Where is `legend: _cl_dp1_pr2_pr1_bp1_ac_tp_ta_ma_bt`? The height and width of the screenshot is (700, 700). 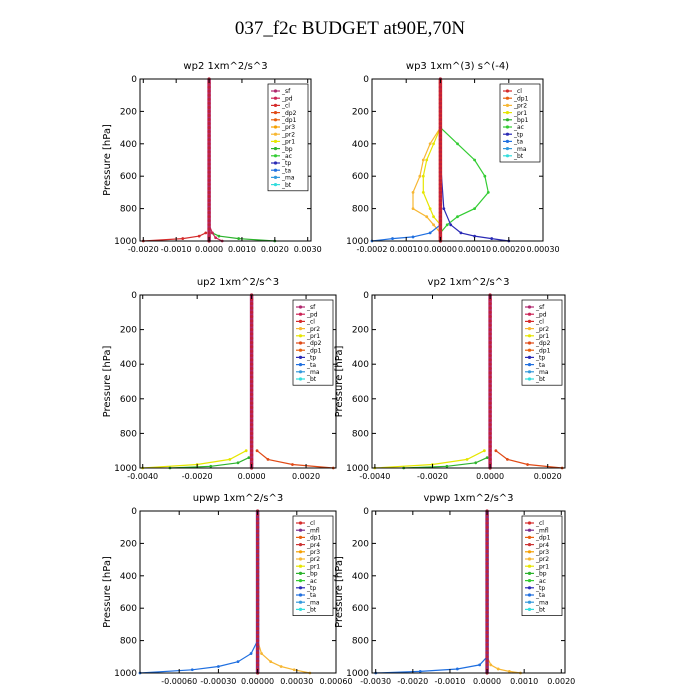 legend: _cl_dp1_pr2_pr1_bp1_ac_tp_ta_ma_bt is located at coordinates (520, 123).